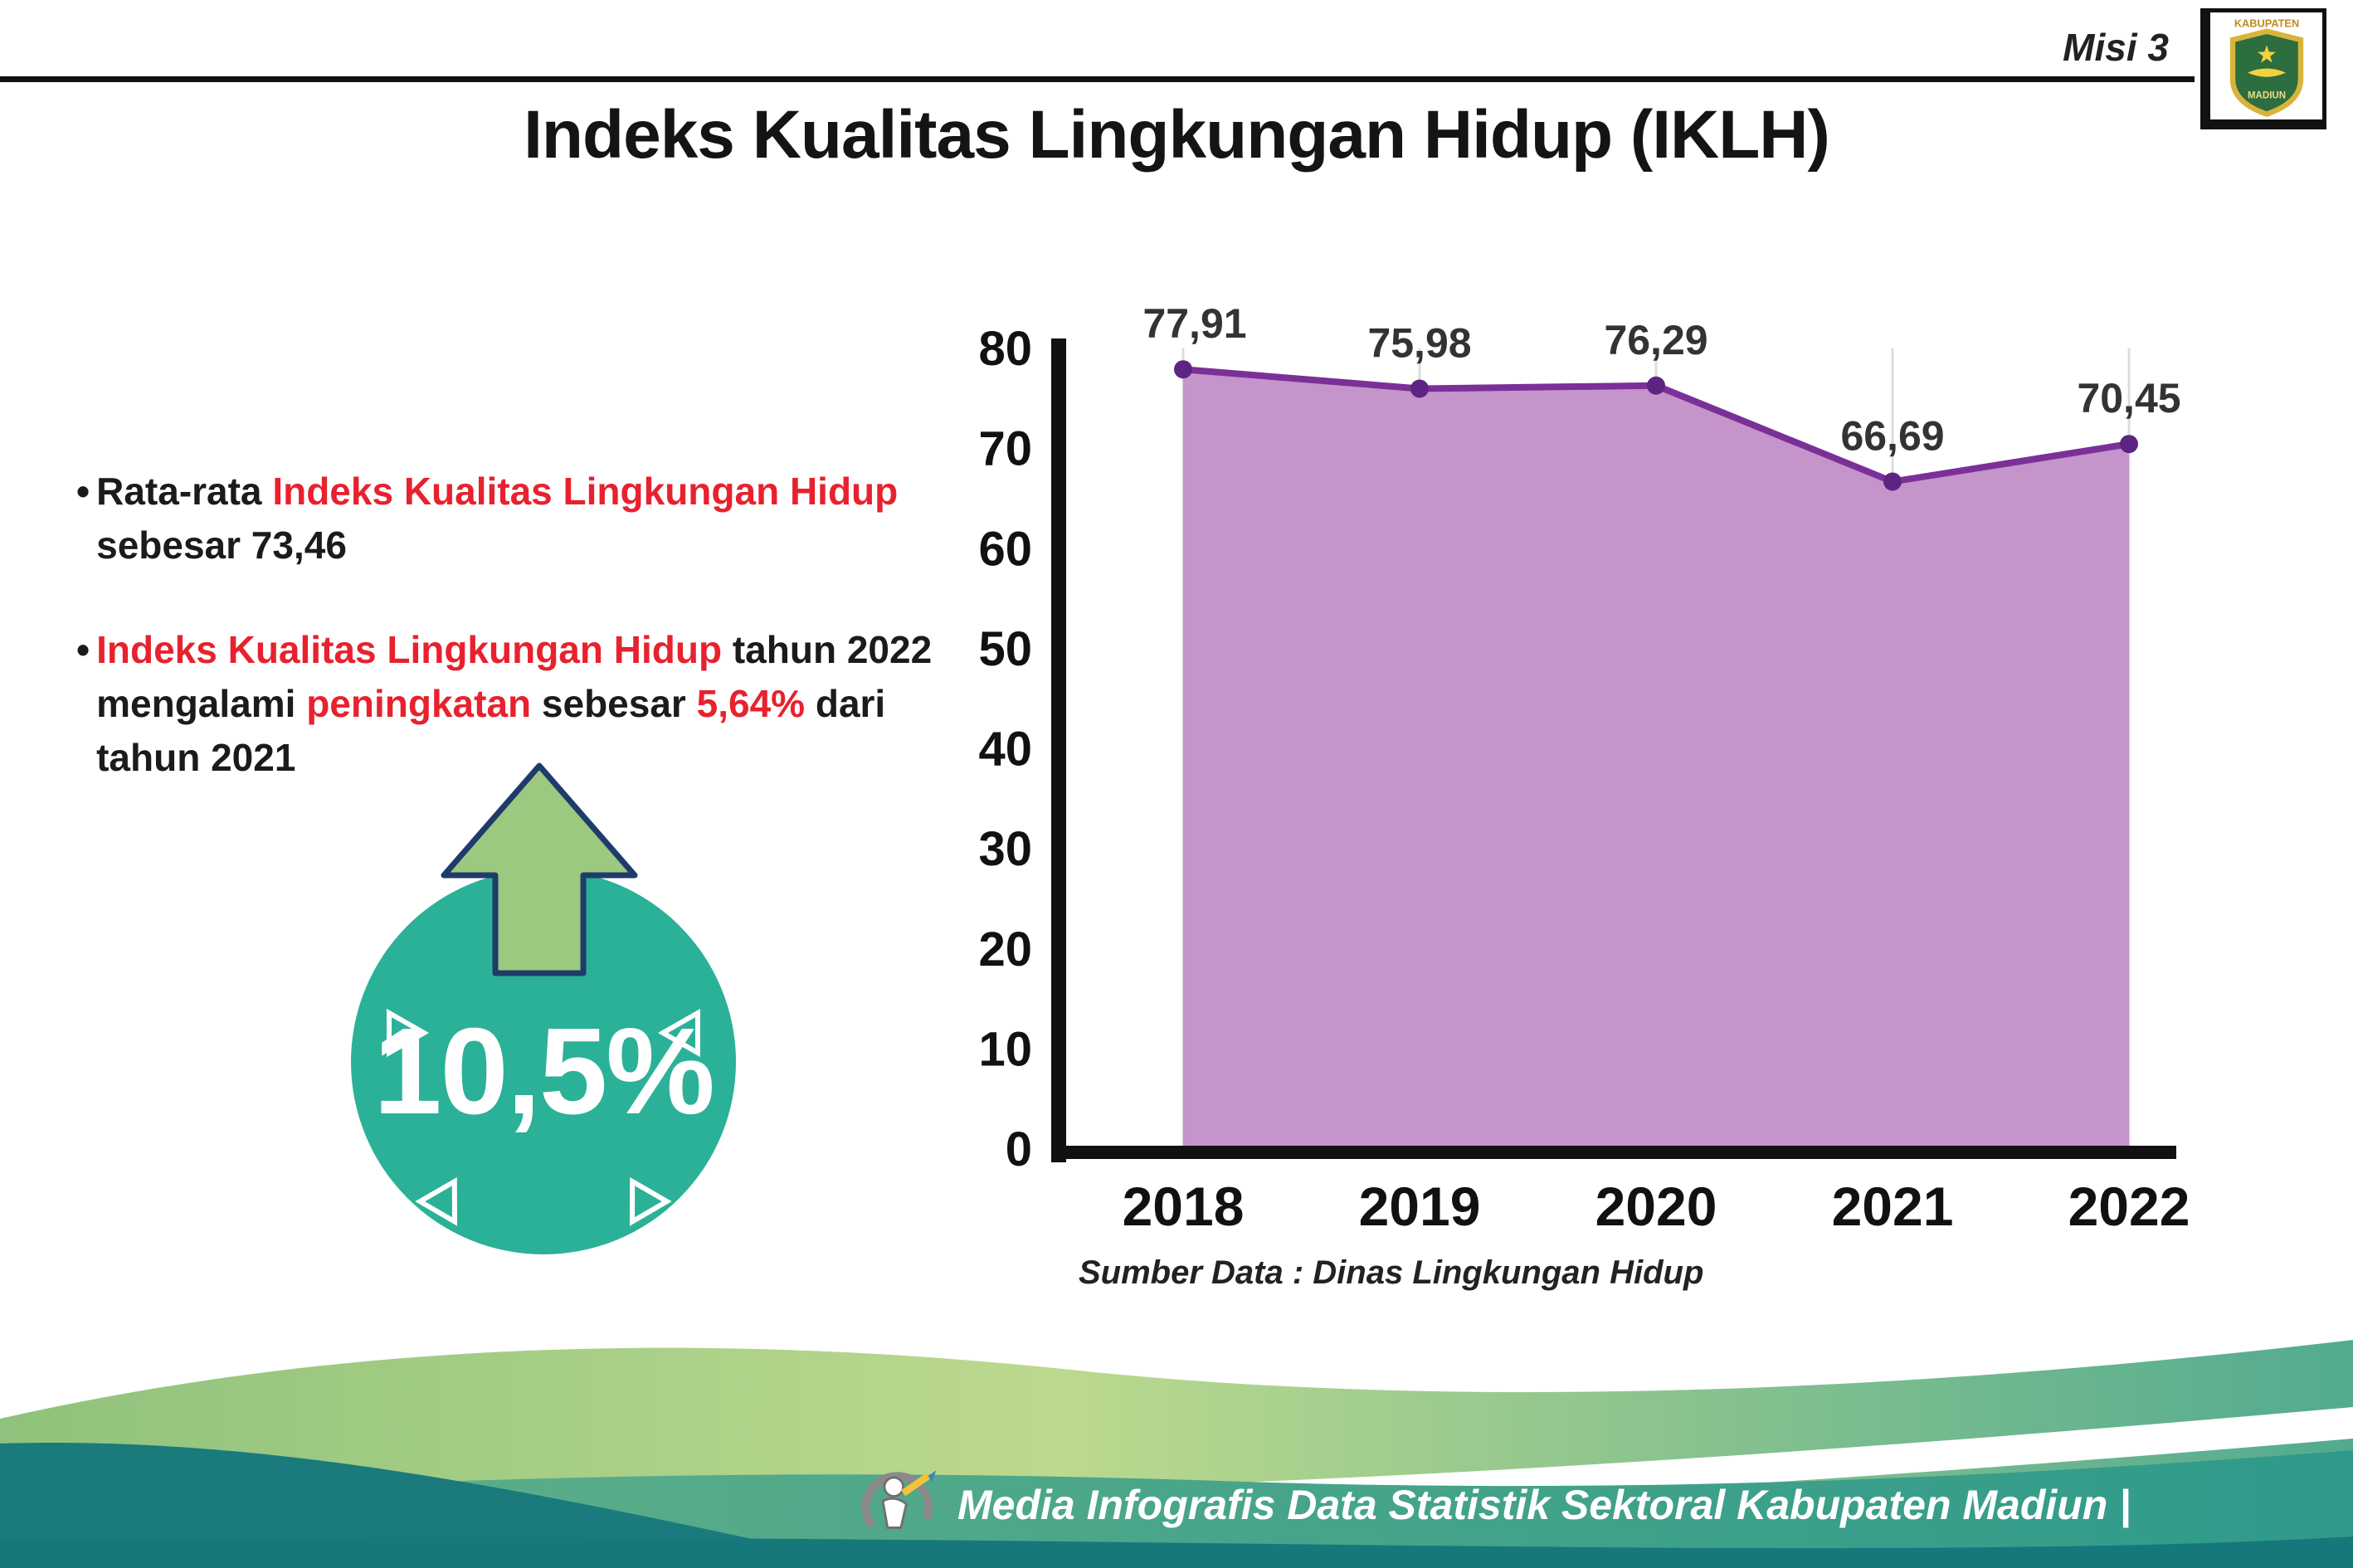 This screenshot has height=1568, width=2353. I want to click on point-value-label: 76,29, so click(1656, 340).